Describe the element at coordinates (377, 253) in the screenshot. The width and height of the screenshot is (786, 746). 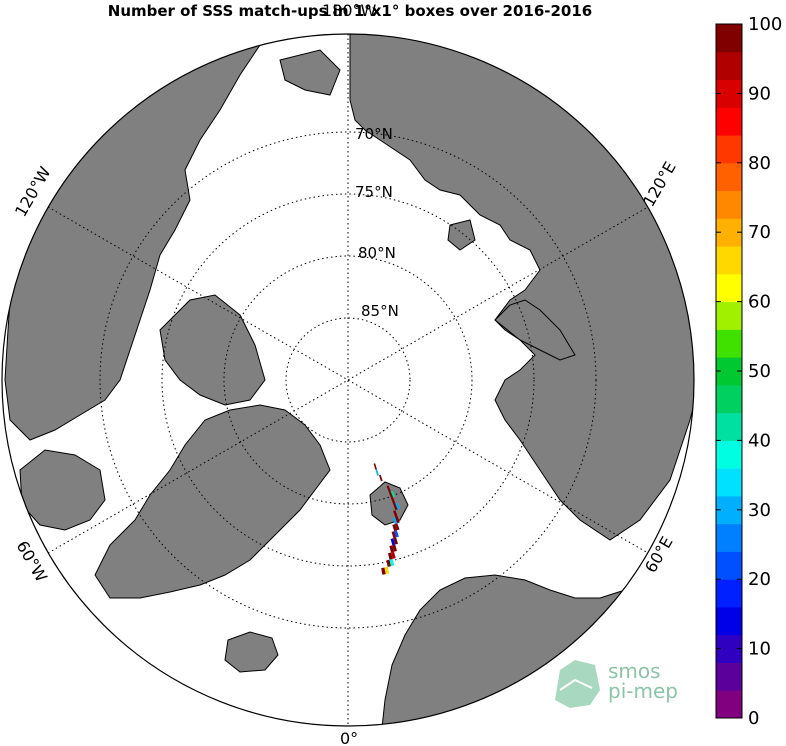
I see `lat-label-80: 80°N` at that location.